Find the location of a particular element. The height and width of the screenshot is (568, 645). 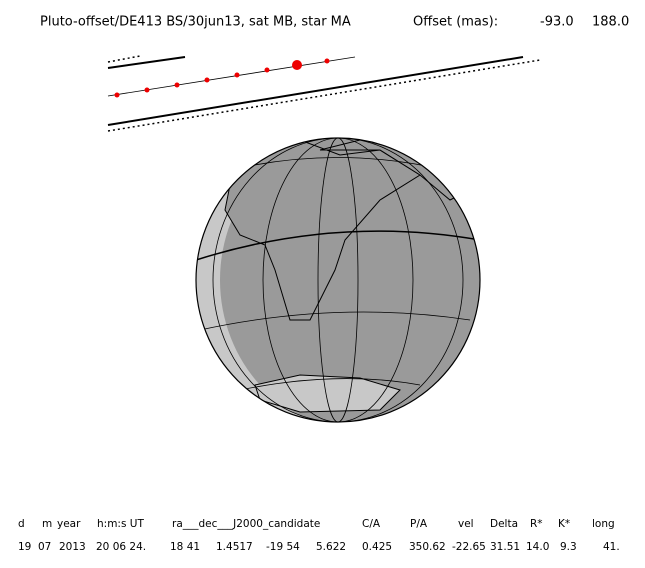

cell: 1.4517 is located at coordinates (234, 547).